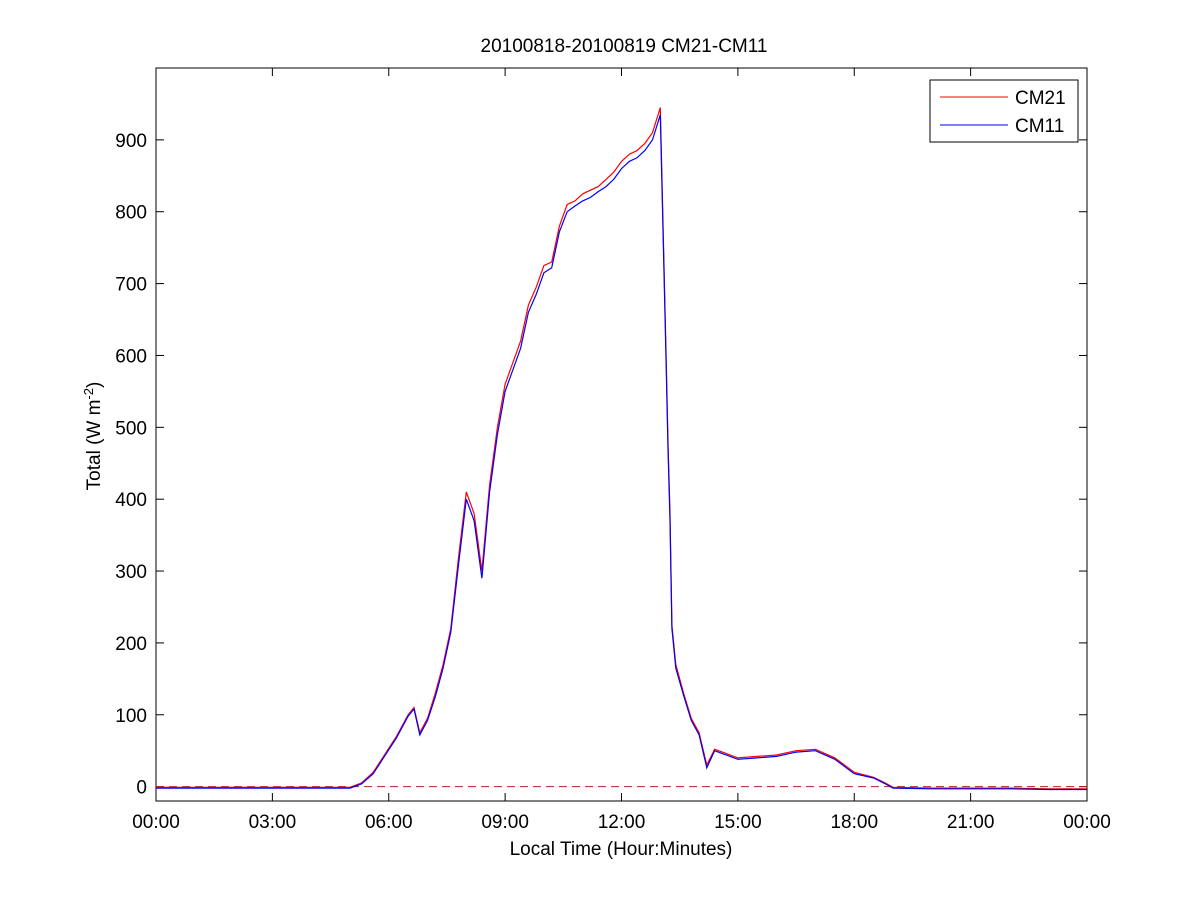  What do you see at coordinates (94, 445) in the screenshot?
I see `y-axis-title-main: Total (W m` at bounding box center [94, 445].